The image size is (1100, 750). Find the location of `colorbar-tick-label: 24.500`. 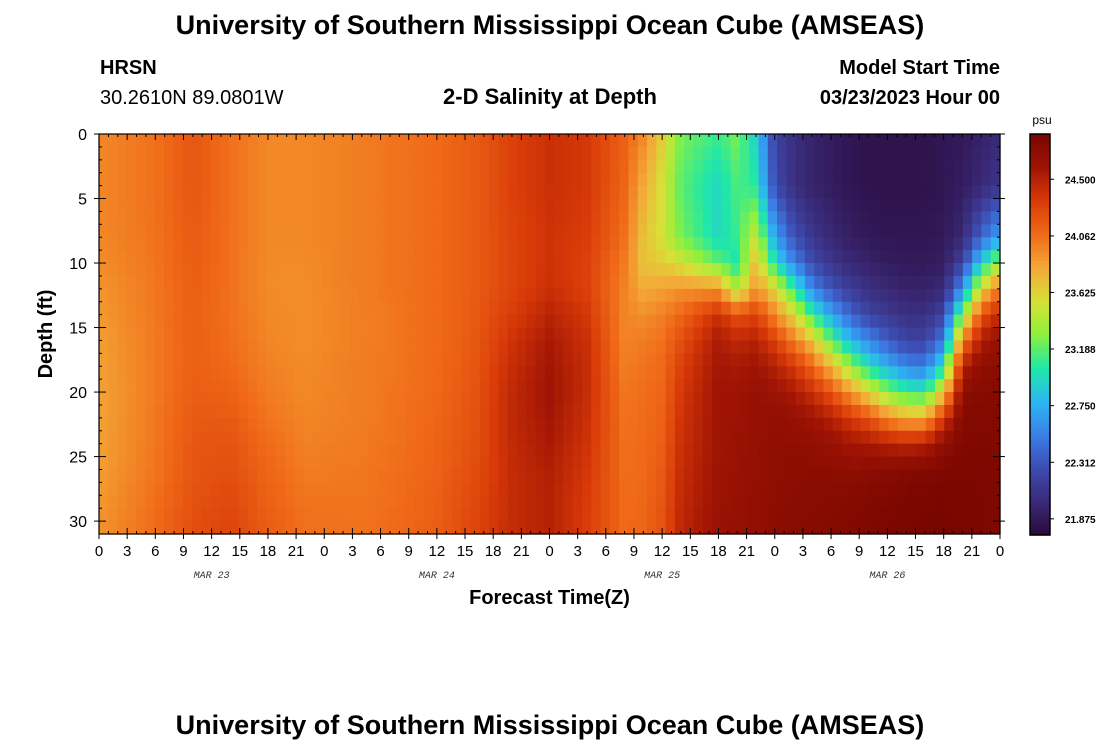

colorbar-tick-label: 24.500 is located at coordinates (1080, 180).